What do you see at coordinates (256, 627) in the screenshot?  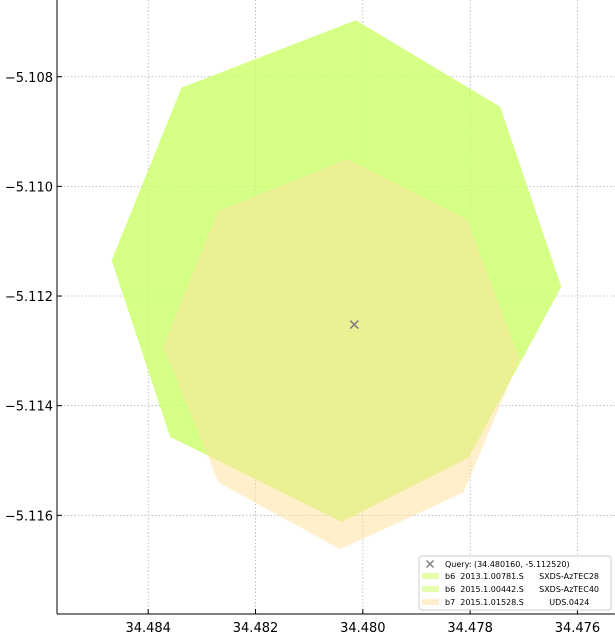 I see `x-tick-label: 34.482` at bounding box center [256, 627].